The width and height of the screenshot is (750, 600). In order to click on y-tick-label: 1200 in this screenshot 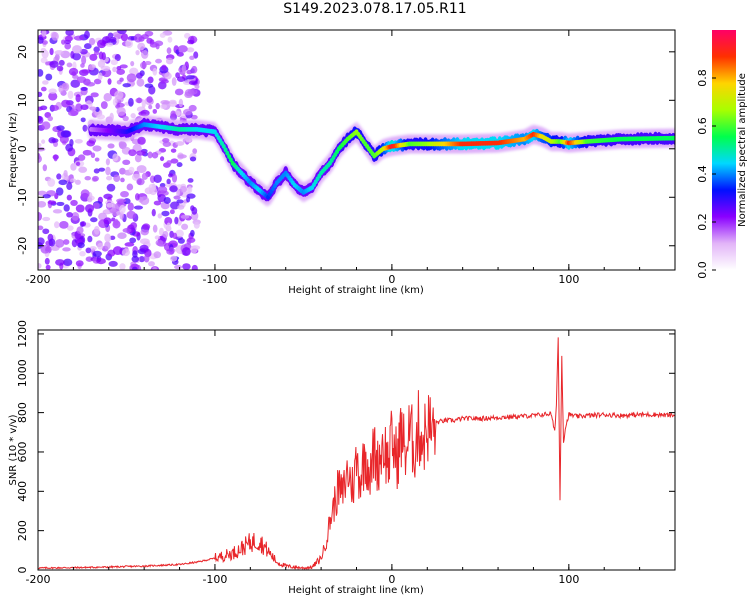, I will do `click(22, 334)`.